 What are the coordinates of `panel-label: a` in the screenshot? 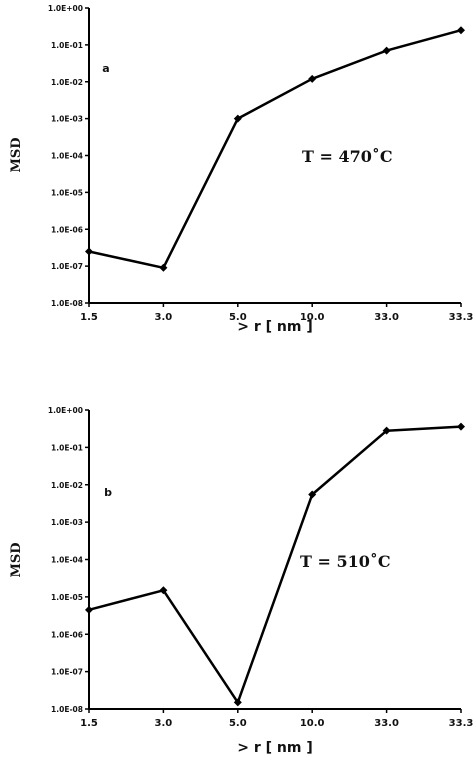 It's located at (105, 68).